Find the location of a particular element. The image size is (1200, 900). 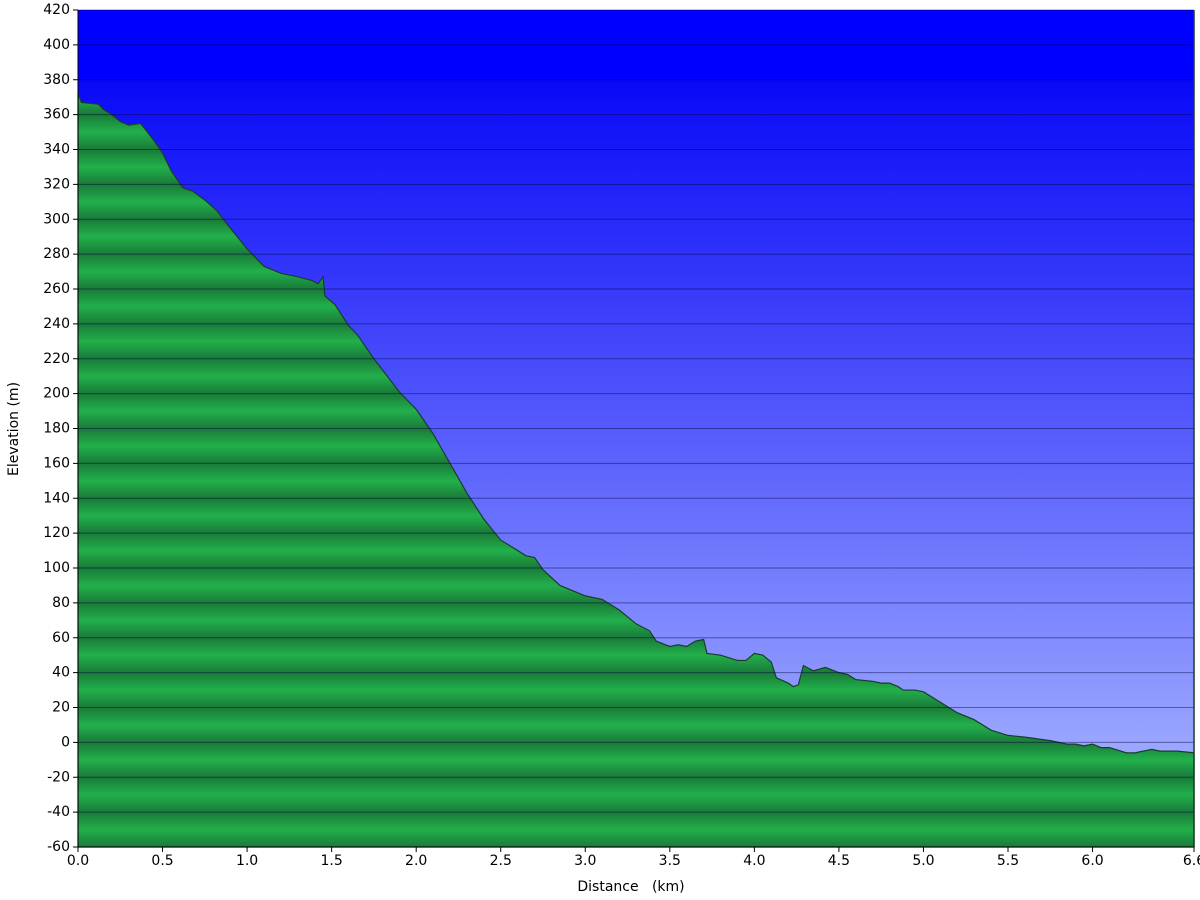

y-axis-label: Elevation (m) is located at coordinates (14, 429).